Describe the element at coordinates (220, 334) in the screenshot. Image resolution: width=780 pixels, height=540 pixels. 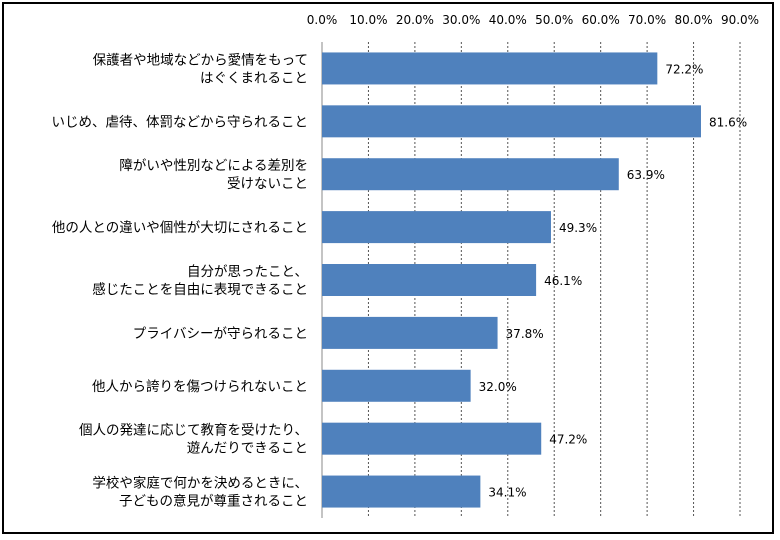
I see `category-label: プライバシーが守られること` at that location.